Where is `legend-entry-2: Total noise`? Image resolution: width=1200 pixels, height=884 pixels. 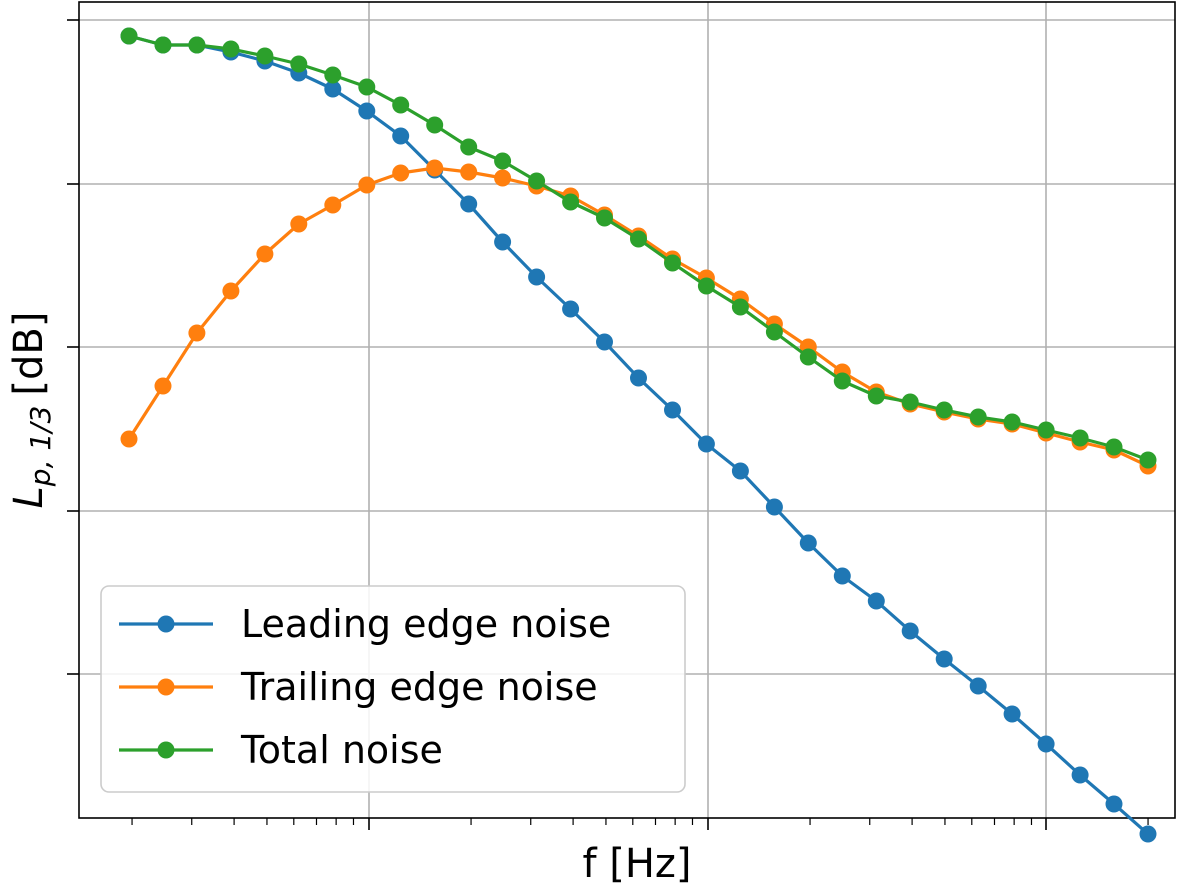
legend-entry-2: Total noise is located at coordinates (281, 750).